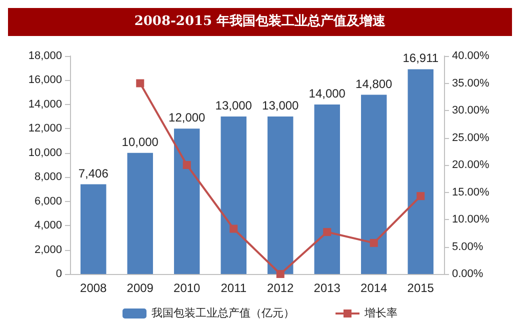 The width and height of the screenshot is (520, 334). What do you see at coordinates (93, 173) in the screenshot?
I see `data-label: 7,406` at bounding box center [93, 173].